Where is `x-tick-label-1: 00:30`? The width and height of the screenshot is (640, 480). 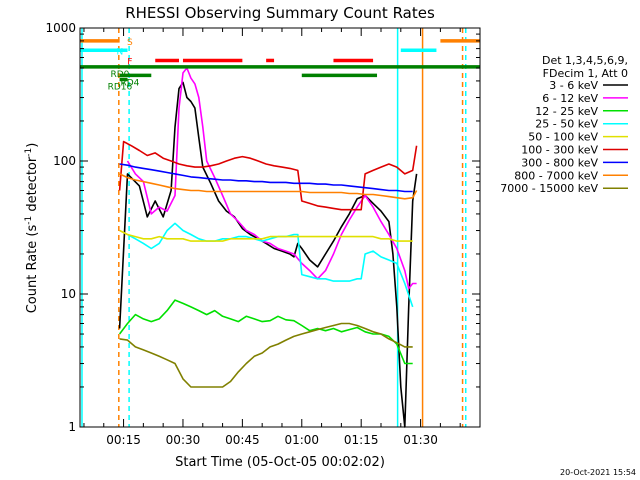
x-tick-label-1: 00:30 is located at coordinates (183, 440).